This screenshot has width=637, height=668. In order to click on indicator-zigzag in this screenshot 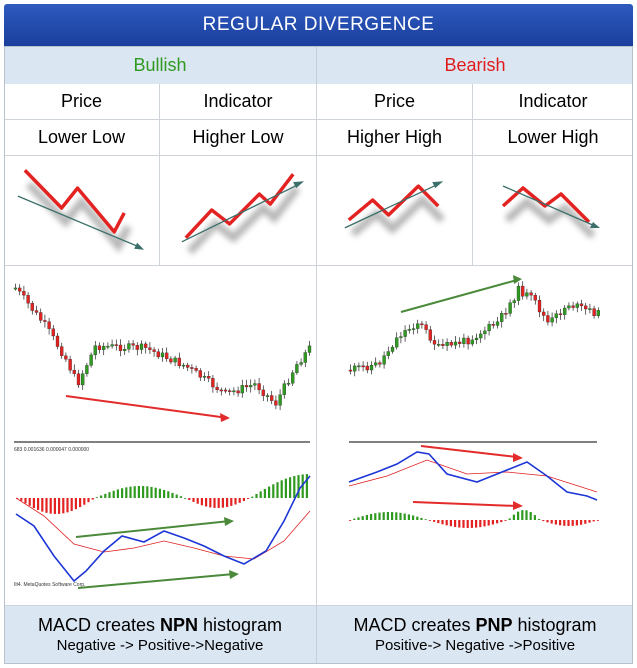, I will do `click(546, 204)`.